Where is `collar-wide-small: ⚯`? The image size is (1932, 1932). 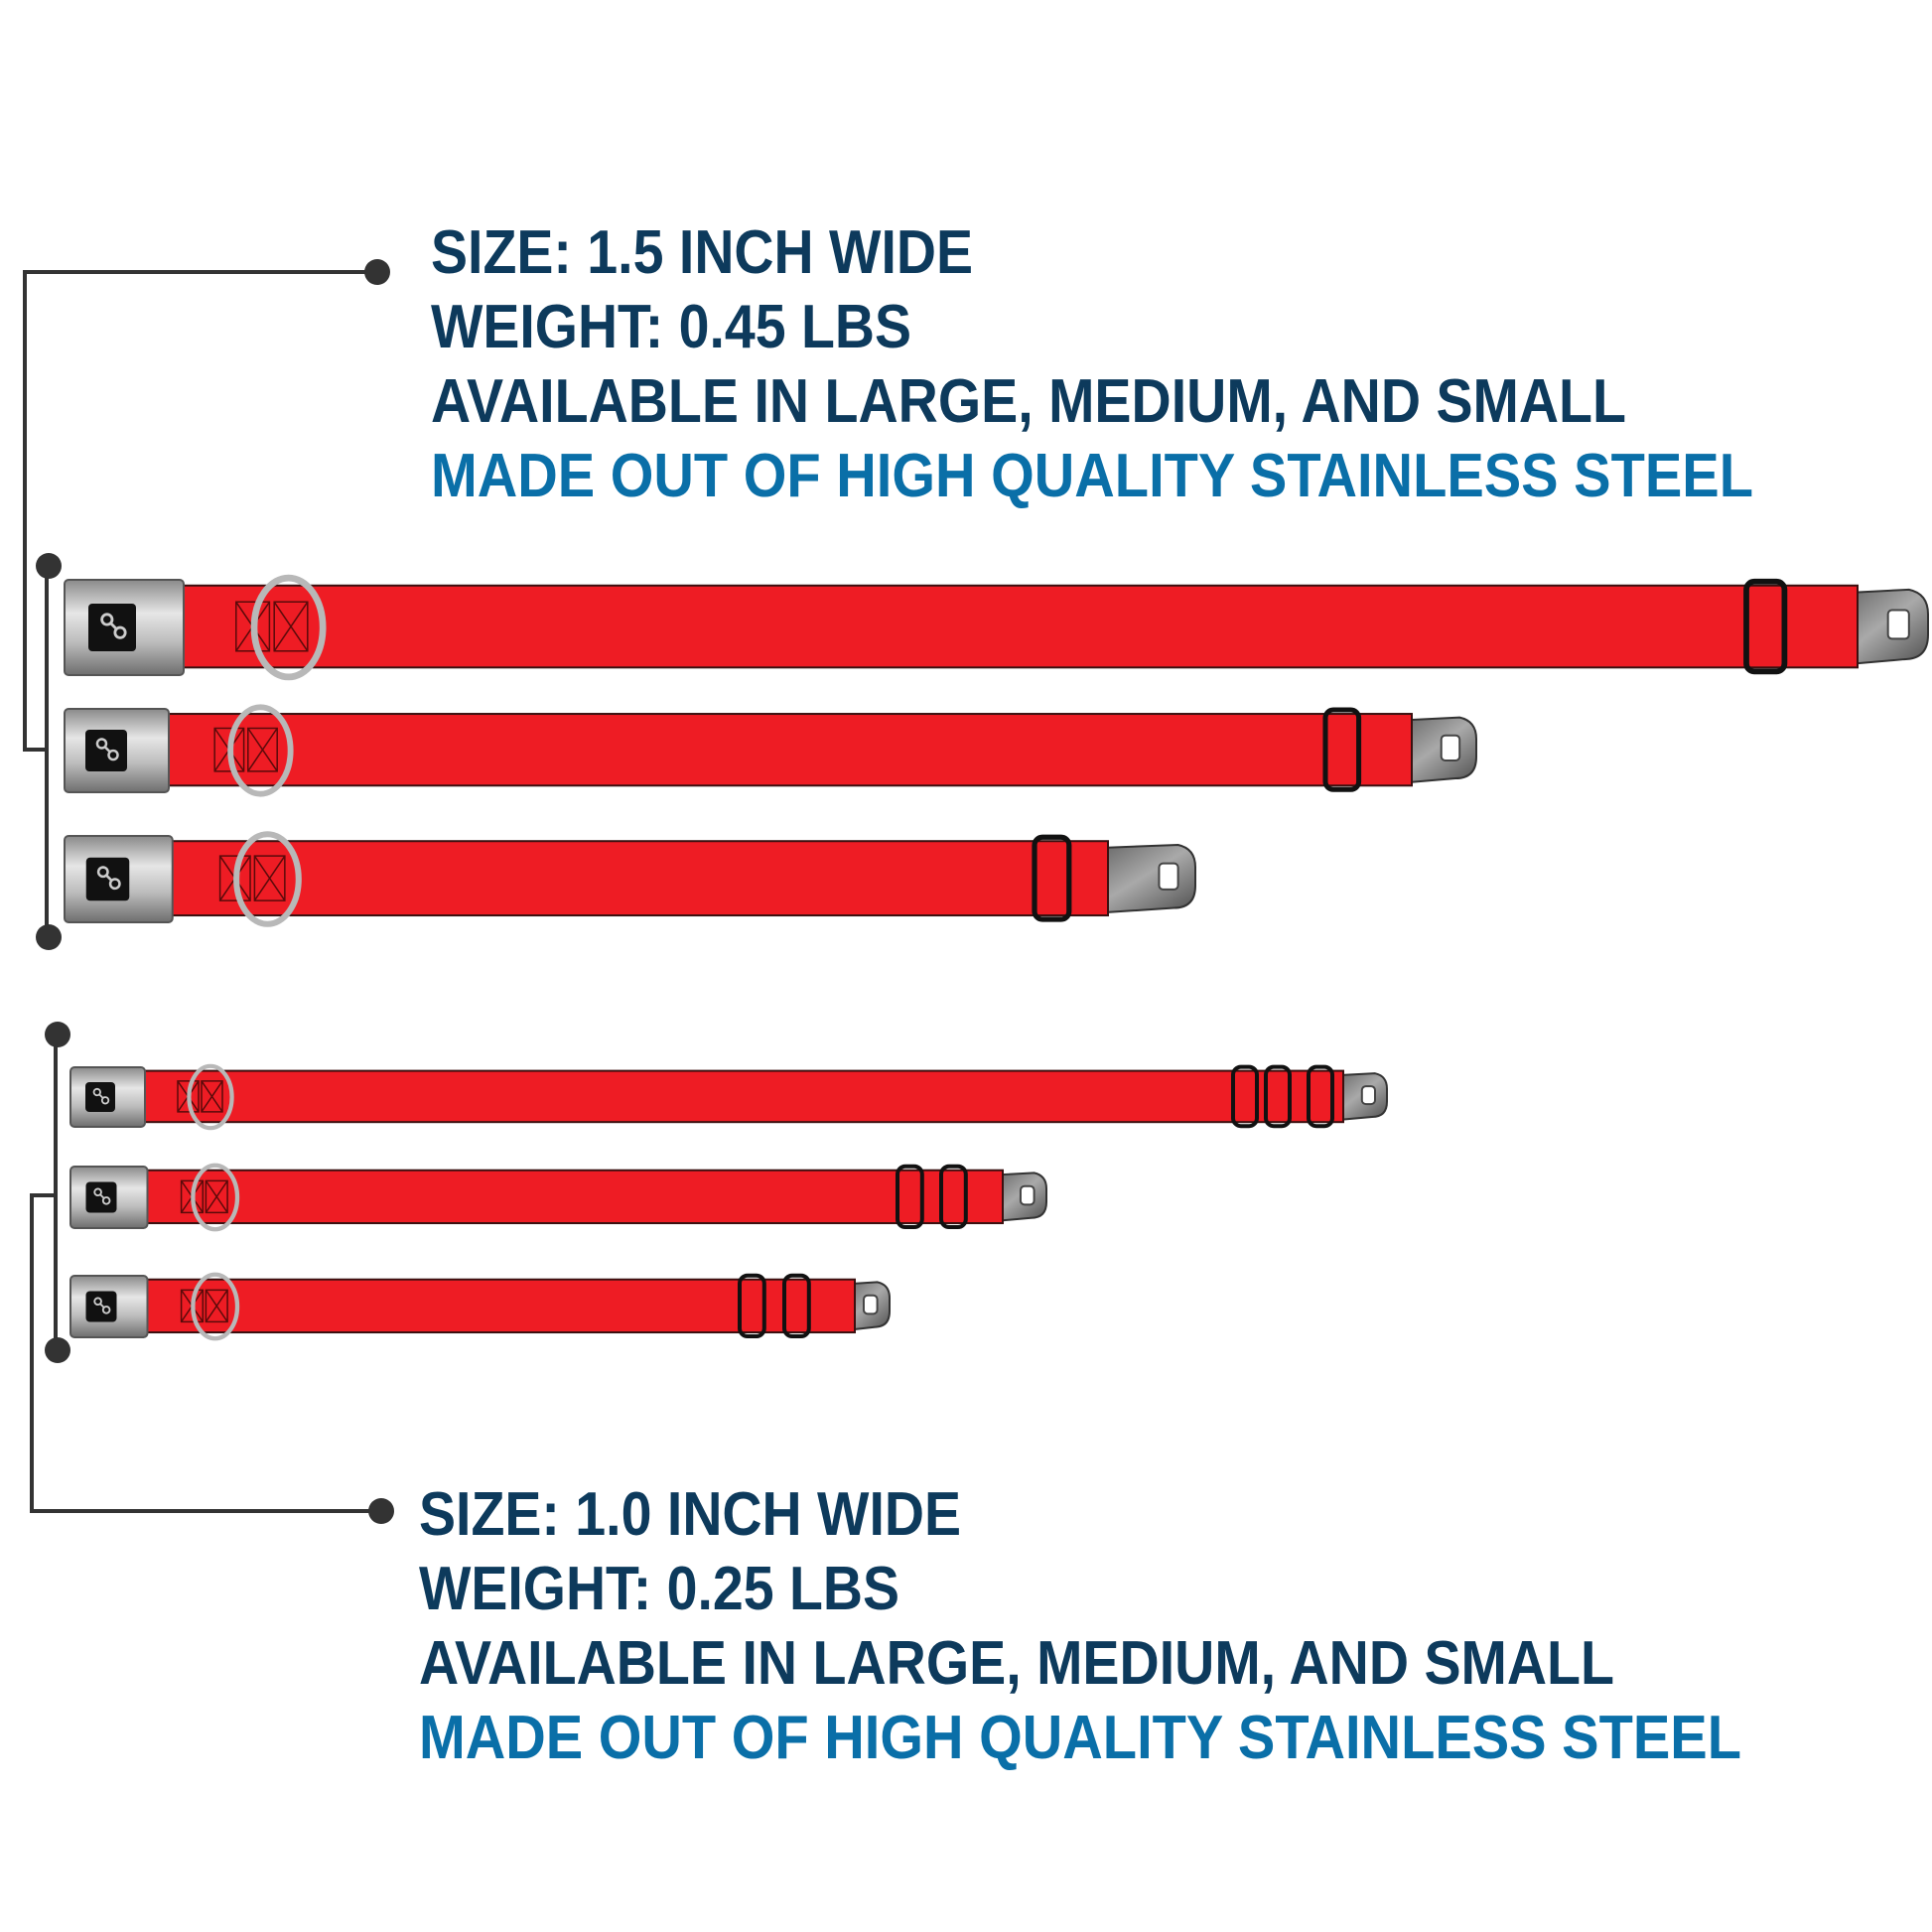
collar-wide-small: ⚯ is located at coordinates (630, 879).